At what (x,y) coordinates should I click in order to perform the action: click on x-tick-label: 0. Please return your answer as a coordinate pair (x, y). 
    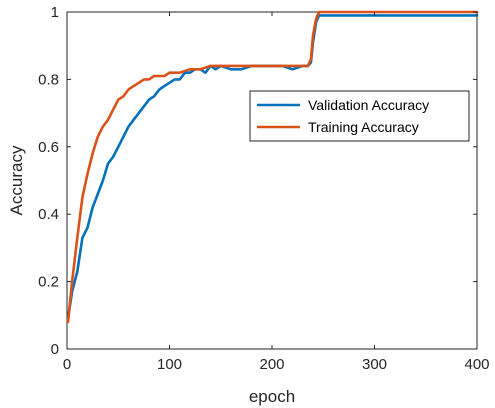
    Looking at the image, I should click on (67, 364).